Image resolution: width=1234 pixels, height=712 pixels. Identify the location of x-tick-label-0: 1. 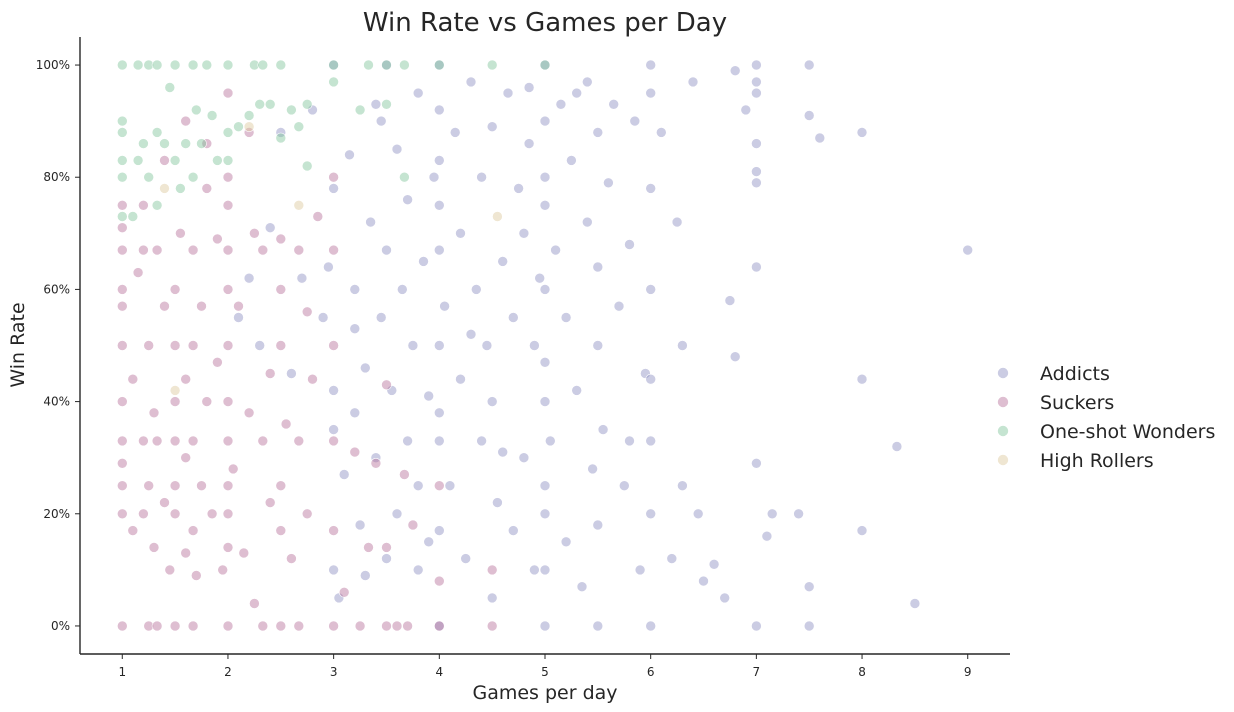
(122, 672).